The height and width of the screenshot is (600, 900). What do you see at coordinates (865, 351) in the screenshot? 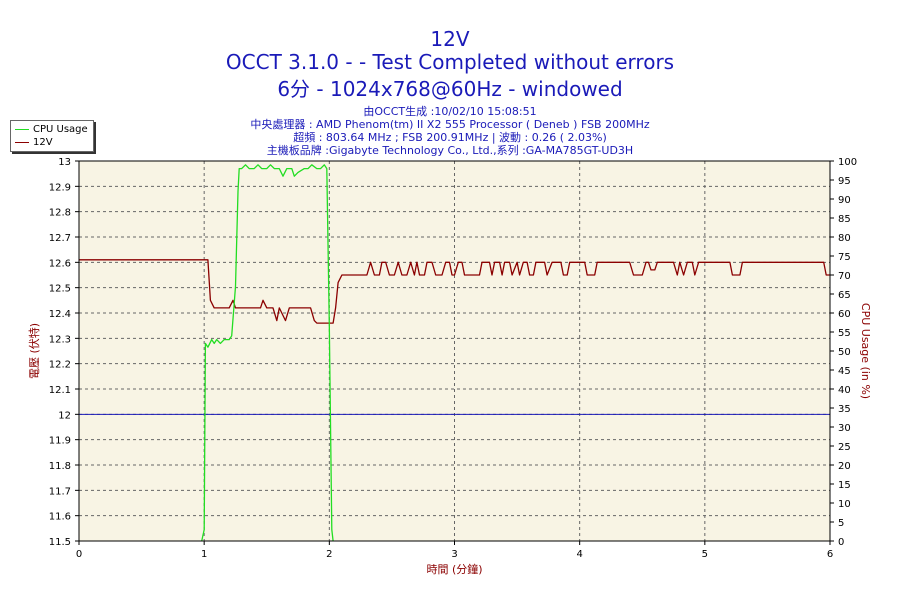
I see `y-right-axis-label: CPU Usage (in %)` at bounding box center [865, 351].